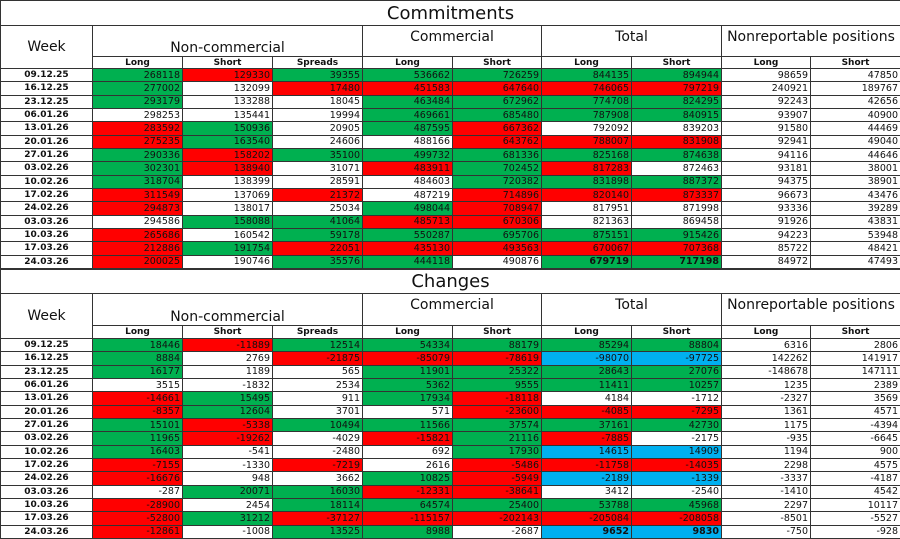  I want to click on value-cell: 142262, so click(766, 358).